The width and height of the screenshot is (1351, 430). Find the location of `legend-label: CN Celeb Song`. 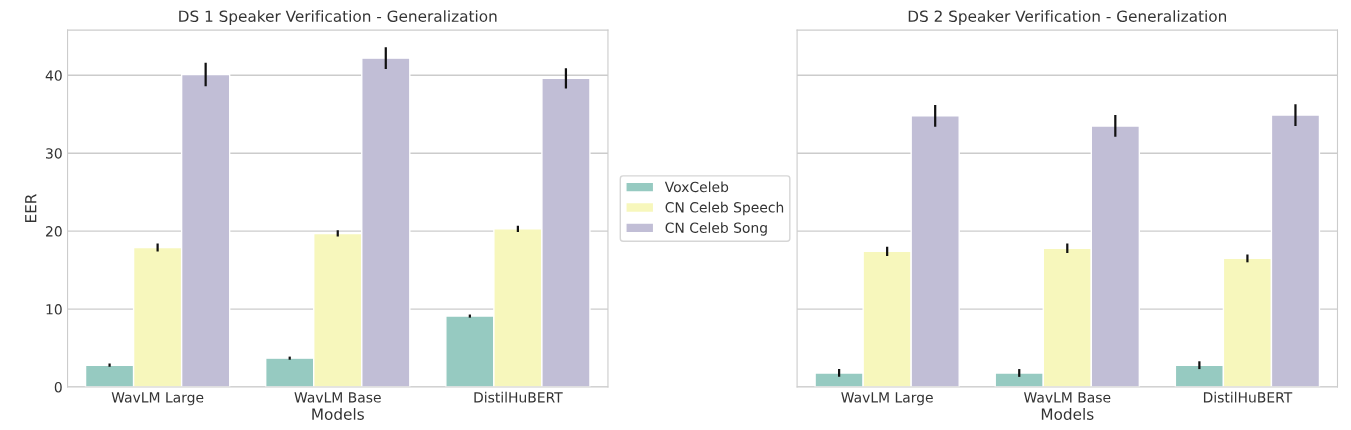

legend-label: CN Celeb Song is located at coordinates (716, 229).